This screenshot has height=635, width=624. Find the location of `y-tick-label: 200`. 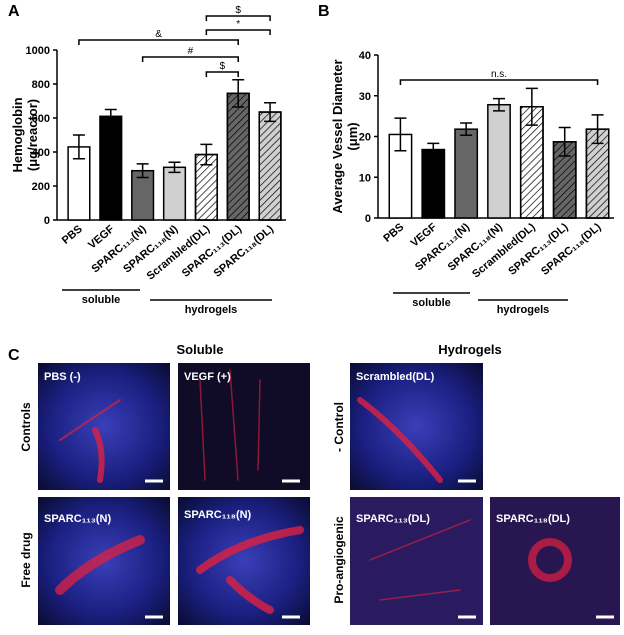

y-tick-label: 200 is located at coordinates (41, 187).